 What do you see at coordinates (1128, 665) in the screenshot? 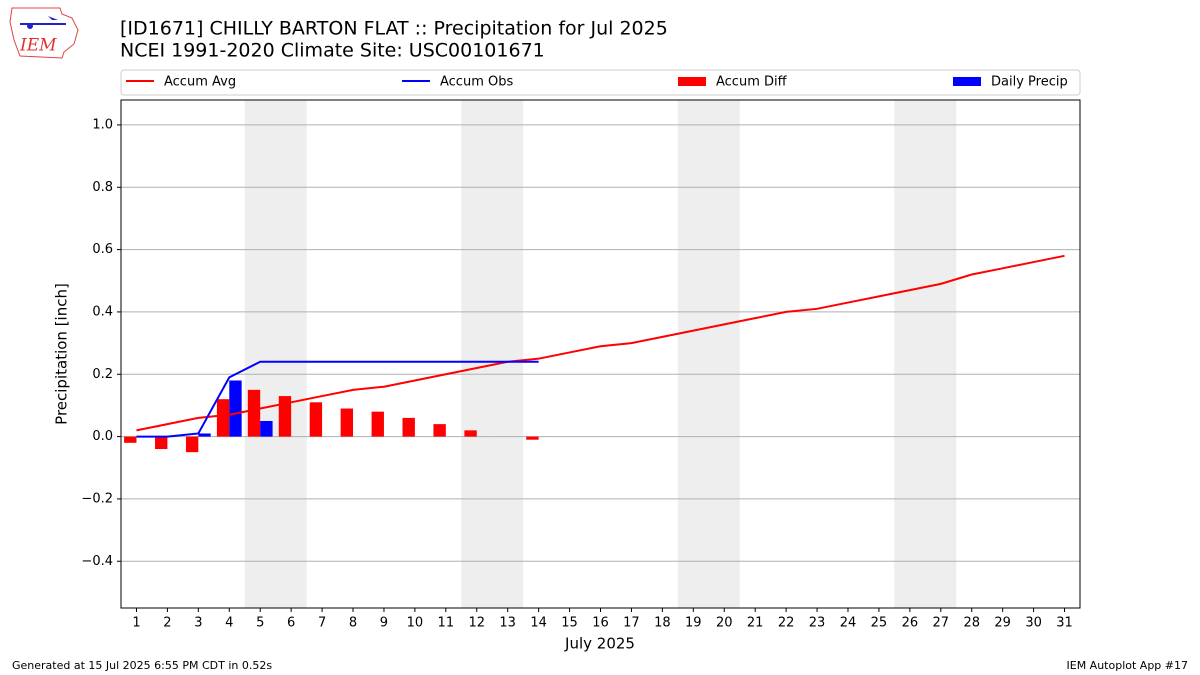
I see `footer-right: IEM Autoplot App #17` at bounding box center [1128, 665].